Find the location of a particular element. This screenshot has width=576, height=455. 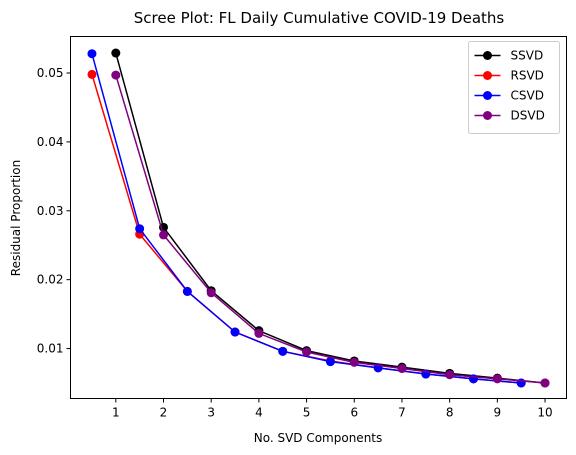

data-point-ssvd is located at coordinates (116, 53).